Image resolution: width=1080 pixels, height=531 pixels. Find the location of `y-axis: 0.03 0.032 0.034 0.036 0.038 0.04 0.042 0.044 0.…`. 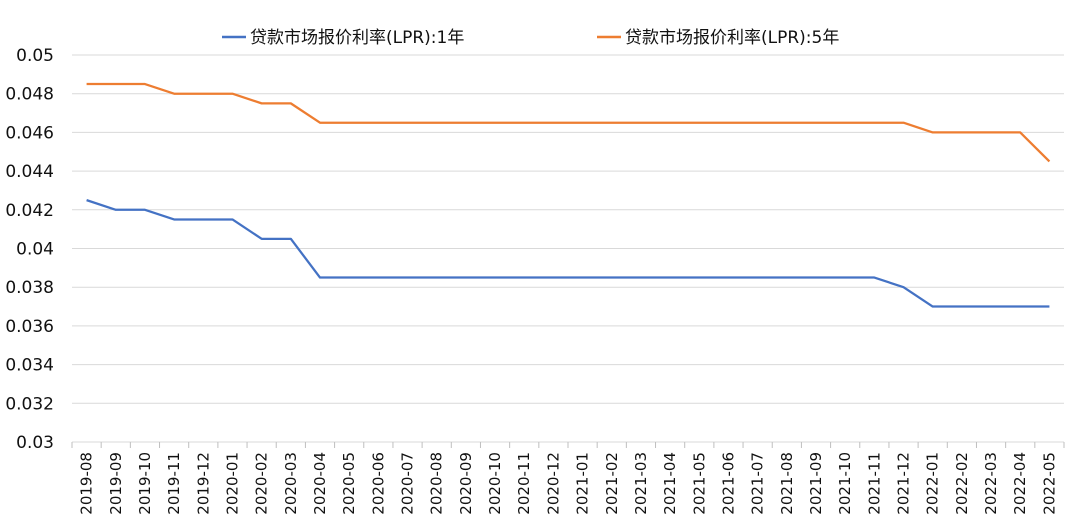

y-axis: 0.03 0.032 0.034 0.036 0.038 0.04 0.042 0.044 0.… is located at coordinates (29, 249).